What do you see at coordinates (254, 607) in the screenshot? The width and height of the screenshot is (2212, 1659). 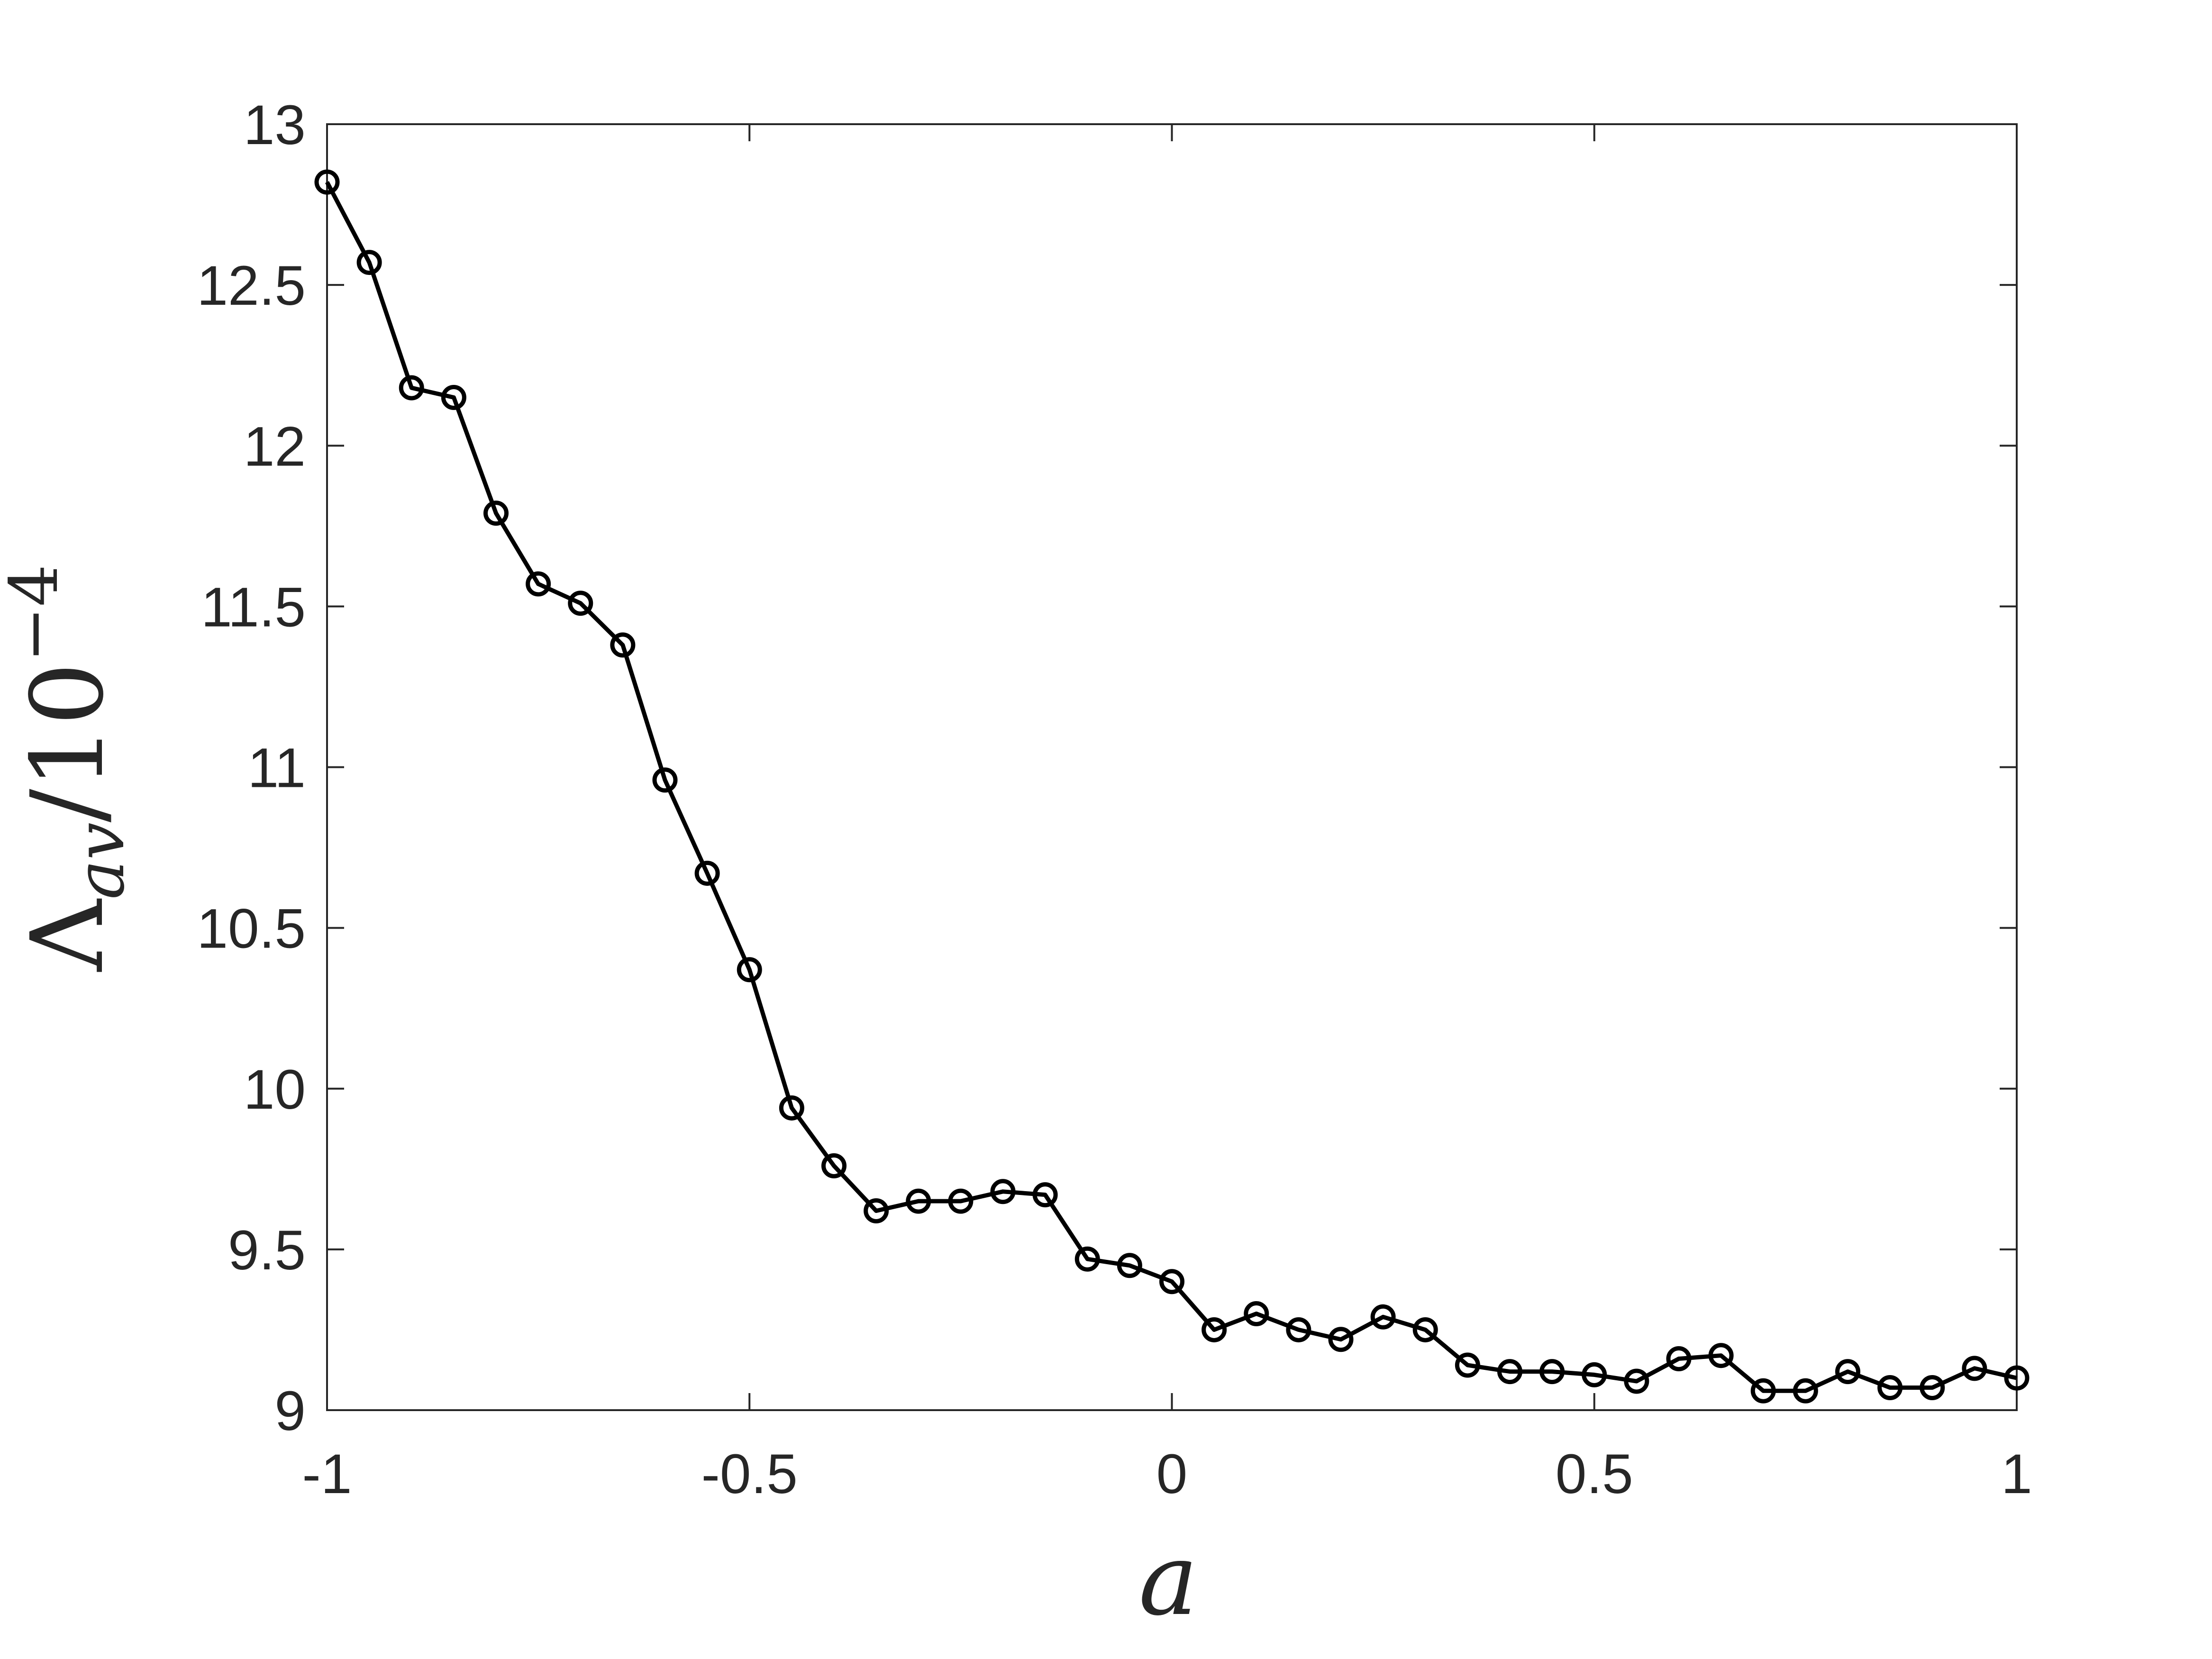 I see `y-tick-label: 11.5` at bounding box center [254, 607].